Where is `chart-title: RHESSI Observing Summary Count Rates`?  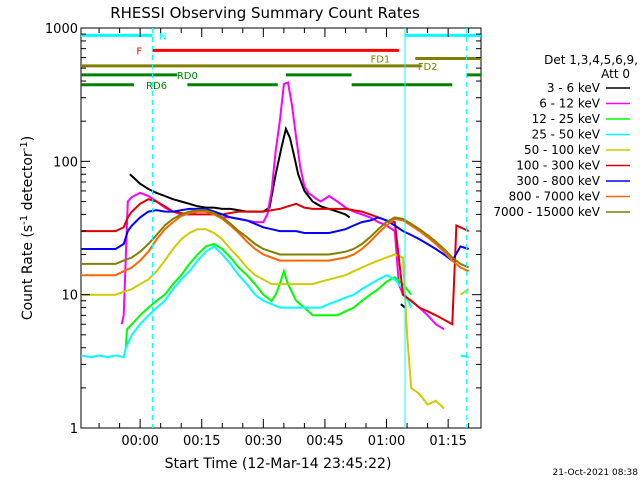
chart-title: RHESSI Observing Summary Count Rates is located at coordinates (265, 13).